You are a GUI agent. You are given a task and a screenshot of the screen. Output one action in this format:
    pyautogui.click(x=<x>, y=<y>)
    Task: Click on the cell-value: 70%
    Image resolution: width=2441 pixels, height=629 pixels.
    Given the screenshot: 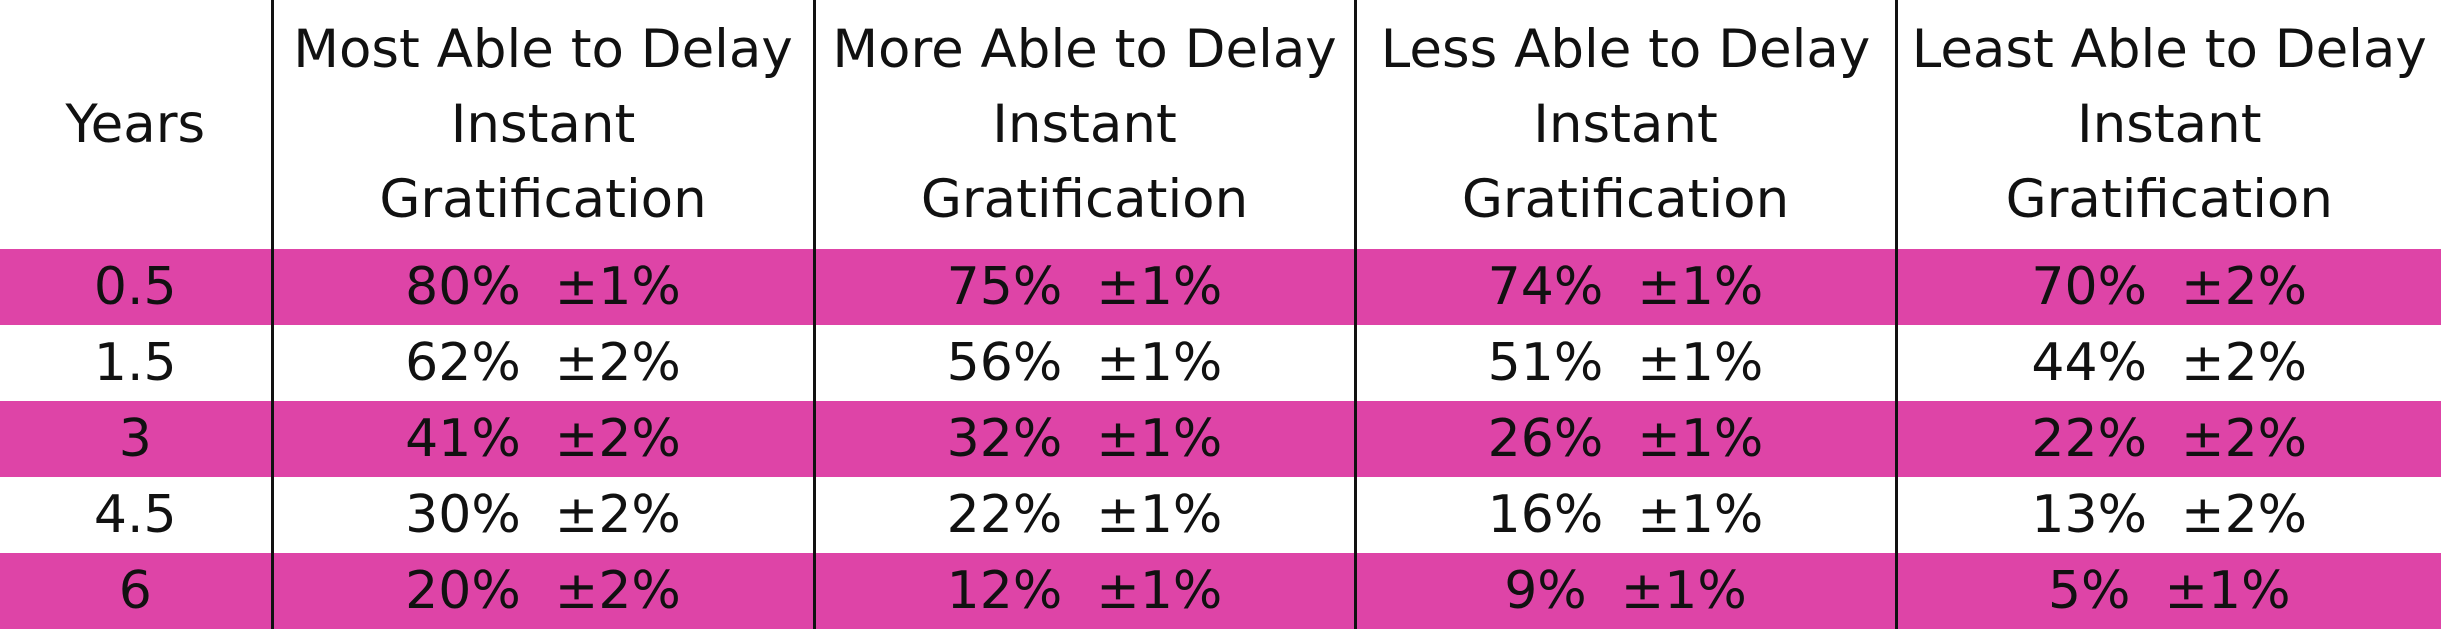 What is the action you would take?
    pyautogui.click(x=2089, y=287)
    